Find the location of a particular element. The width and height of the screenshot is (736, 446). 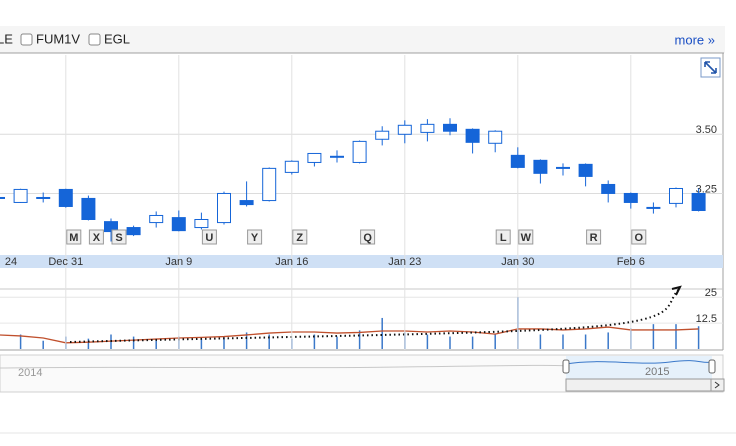

event-flag-label: M is located at coordinates (73, 238).